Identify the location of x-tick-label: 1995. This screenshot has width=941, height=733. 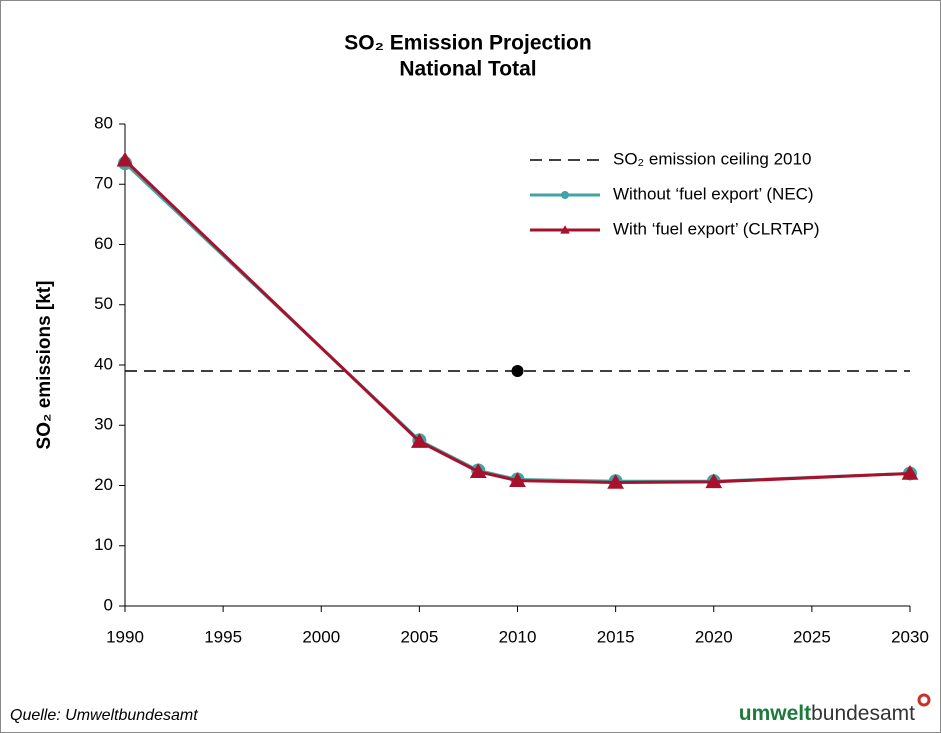
(223, 636).